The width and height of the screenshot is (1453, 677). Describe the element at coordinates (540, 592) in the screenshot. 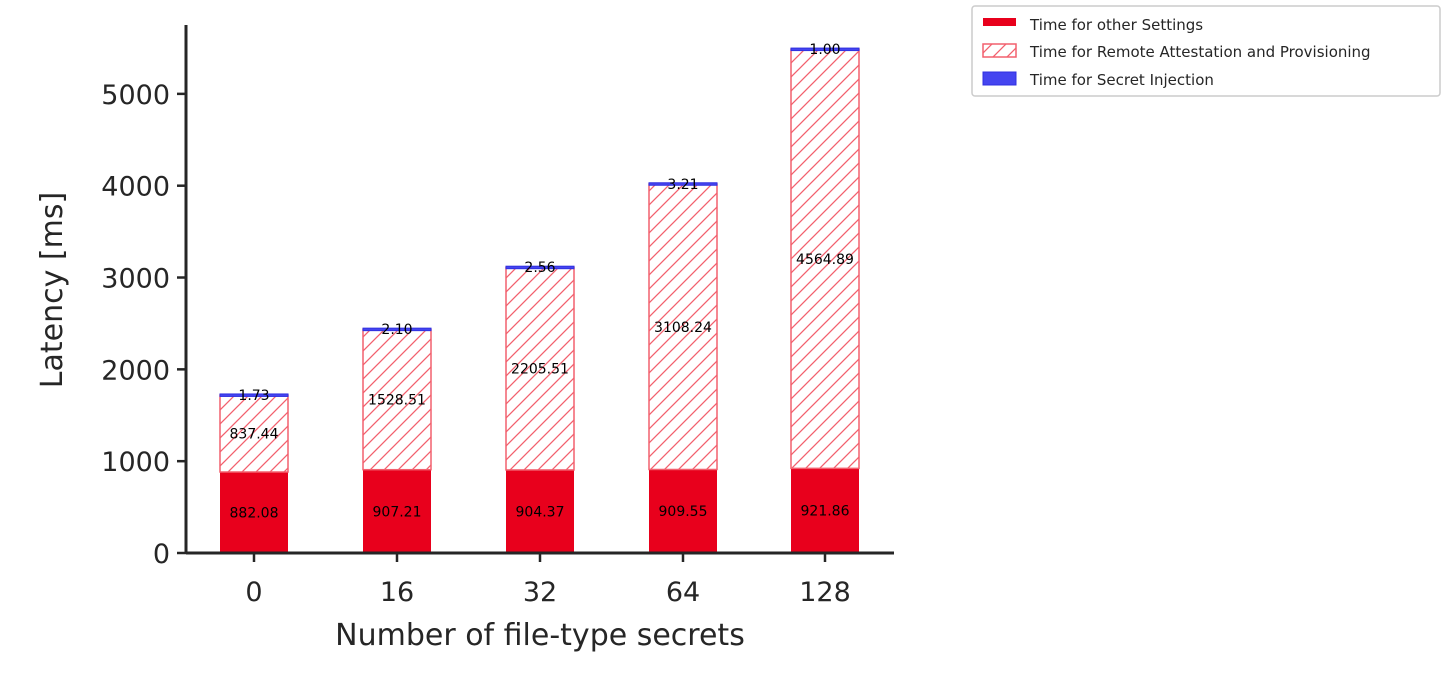

I see `x-tick-label-32: 32` at that location.